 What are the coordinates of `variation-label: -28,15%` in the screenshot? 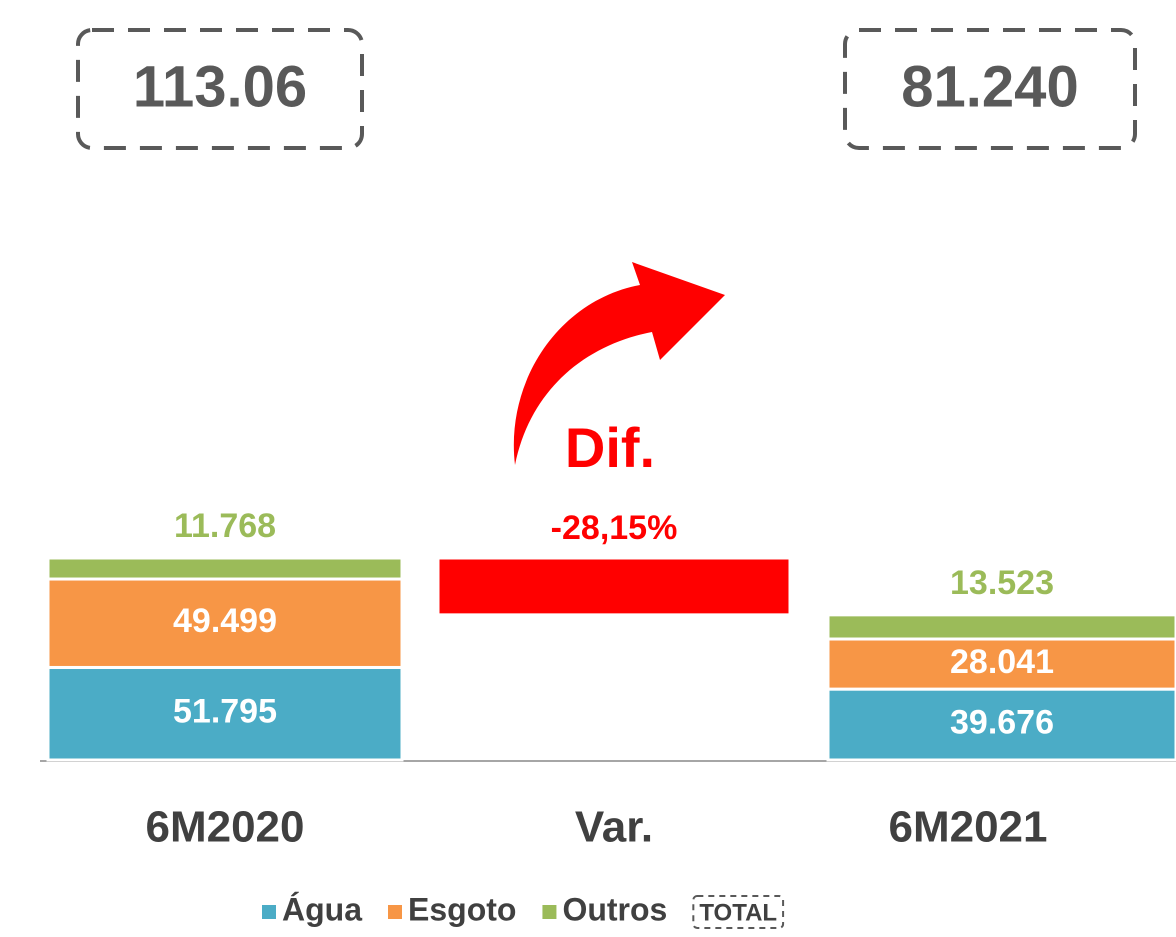 It's located at (614, 528).